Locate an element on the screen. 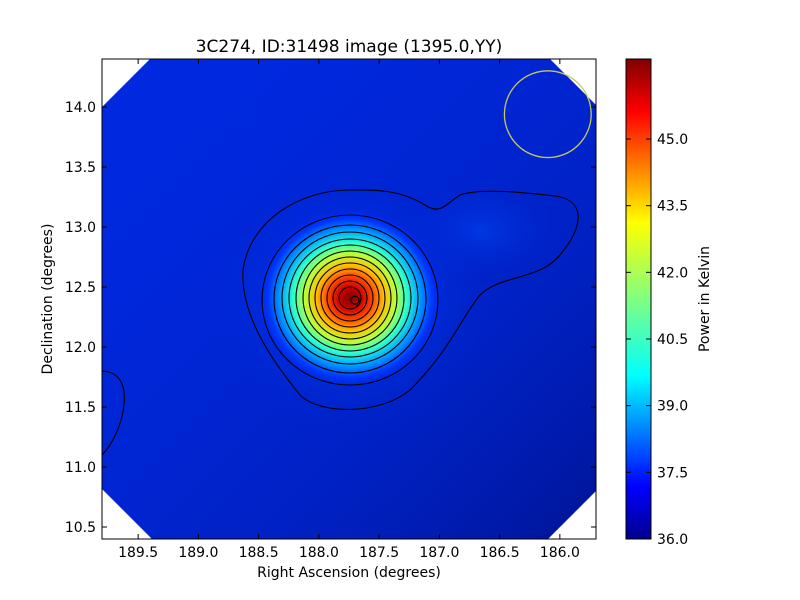  source-point is located at coordinates (355, 300).